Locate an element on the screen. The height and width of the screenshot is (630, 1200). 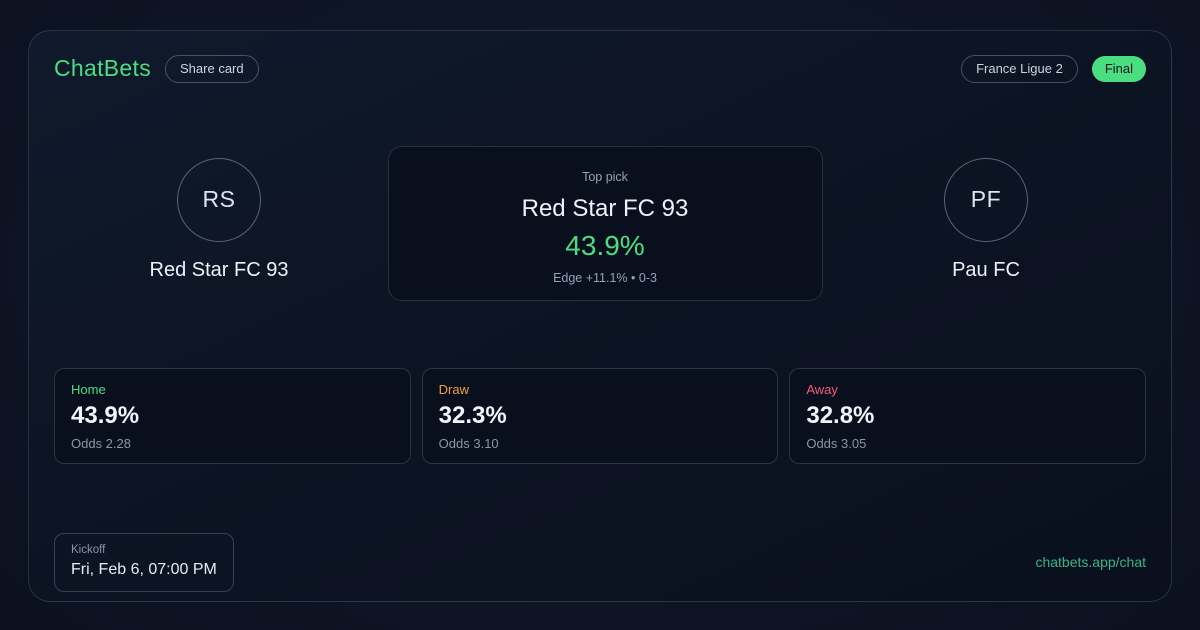
league-badge: France Ligue 2 is located at coordinates (1019, 69).